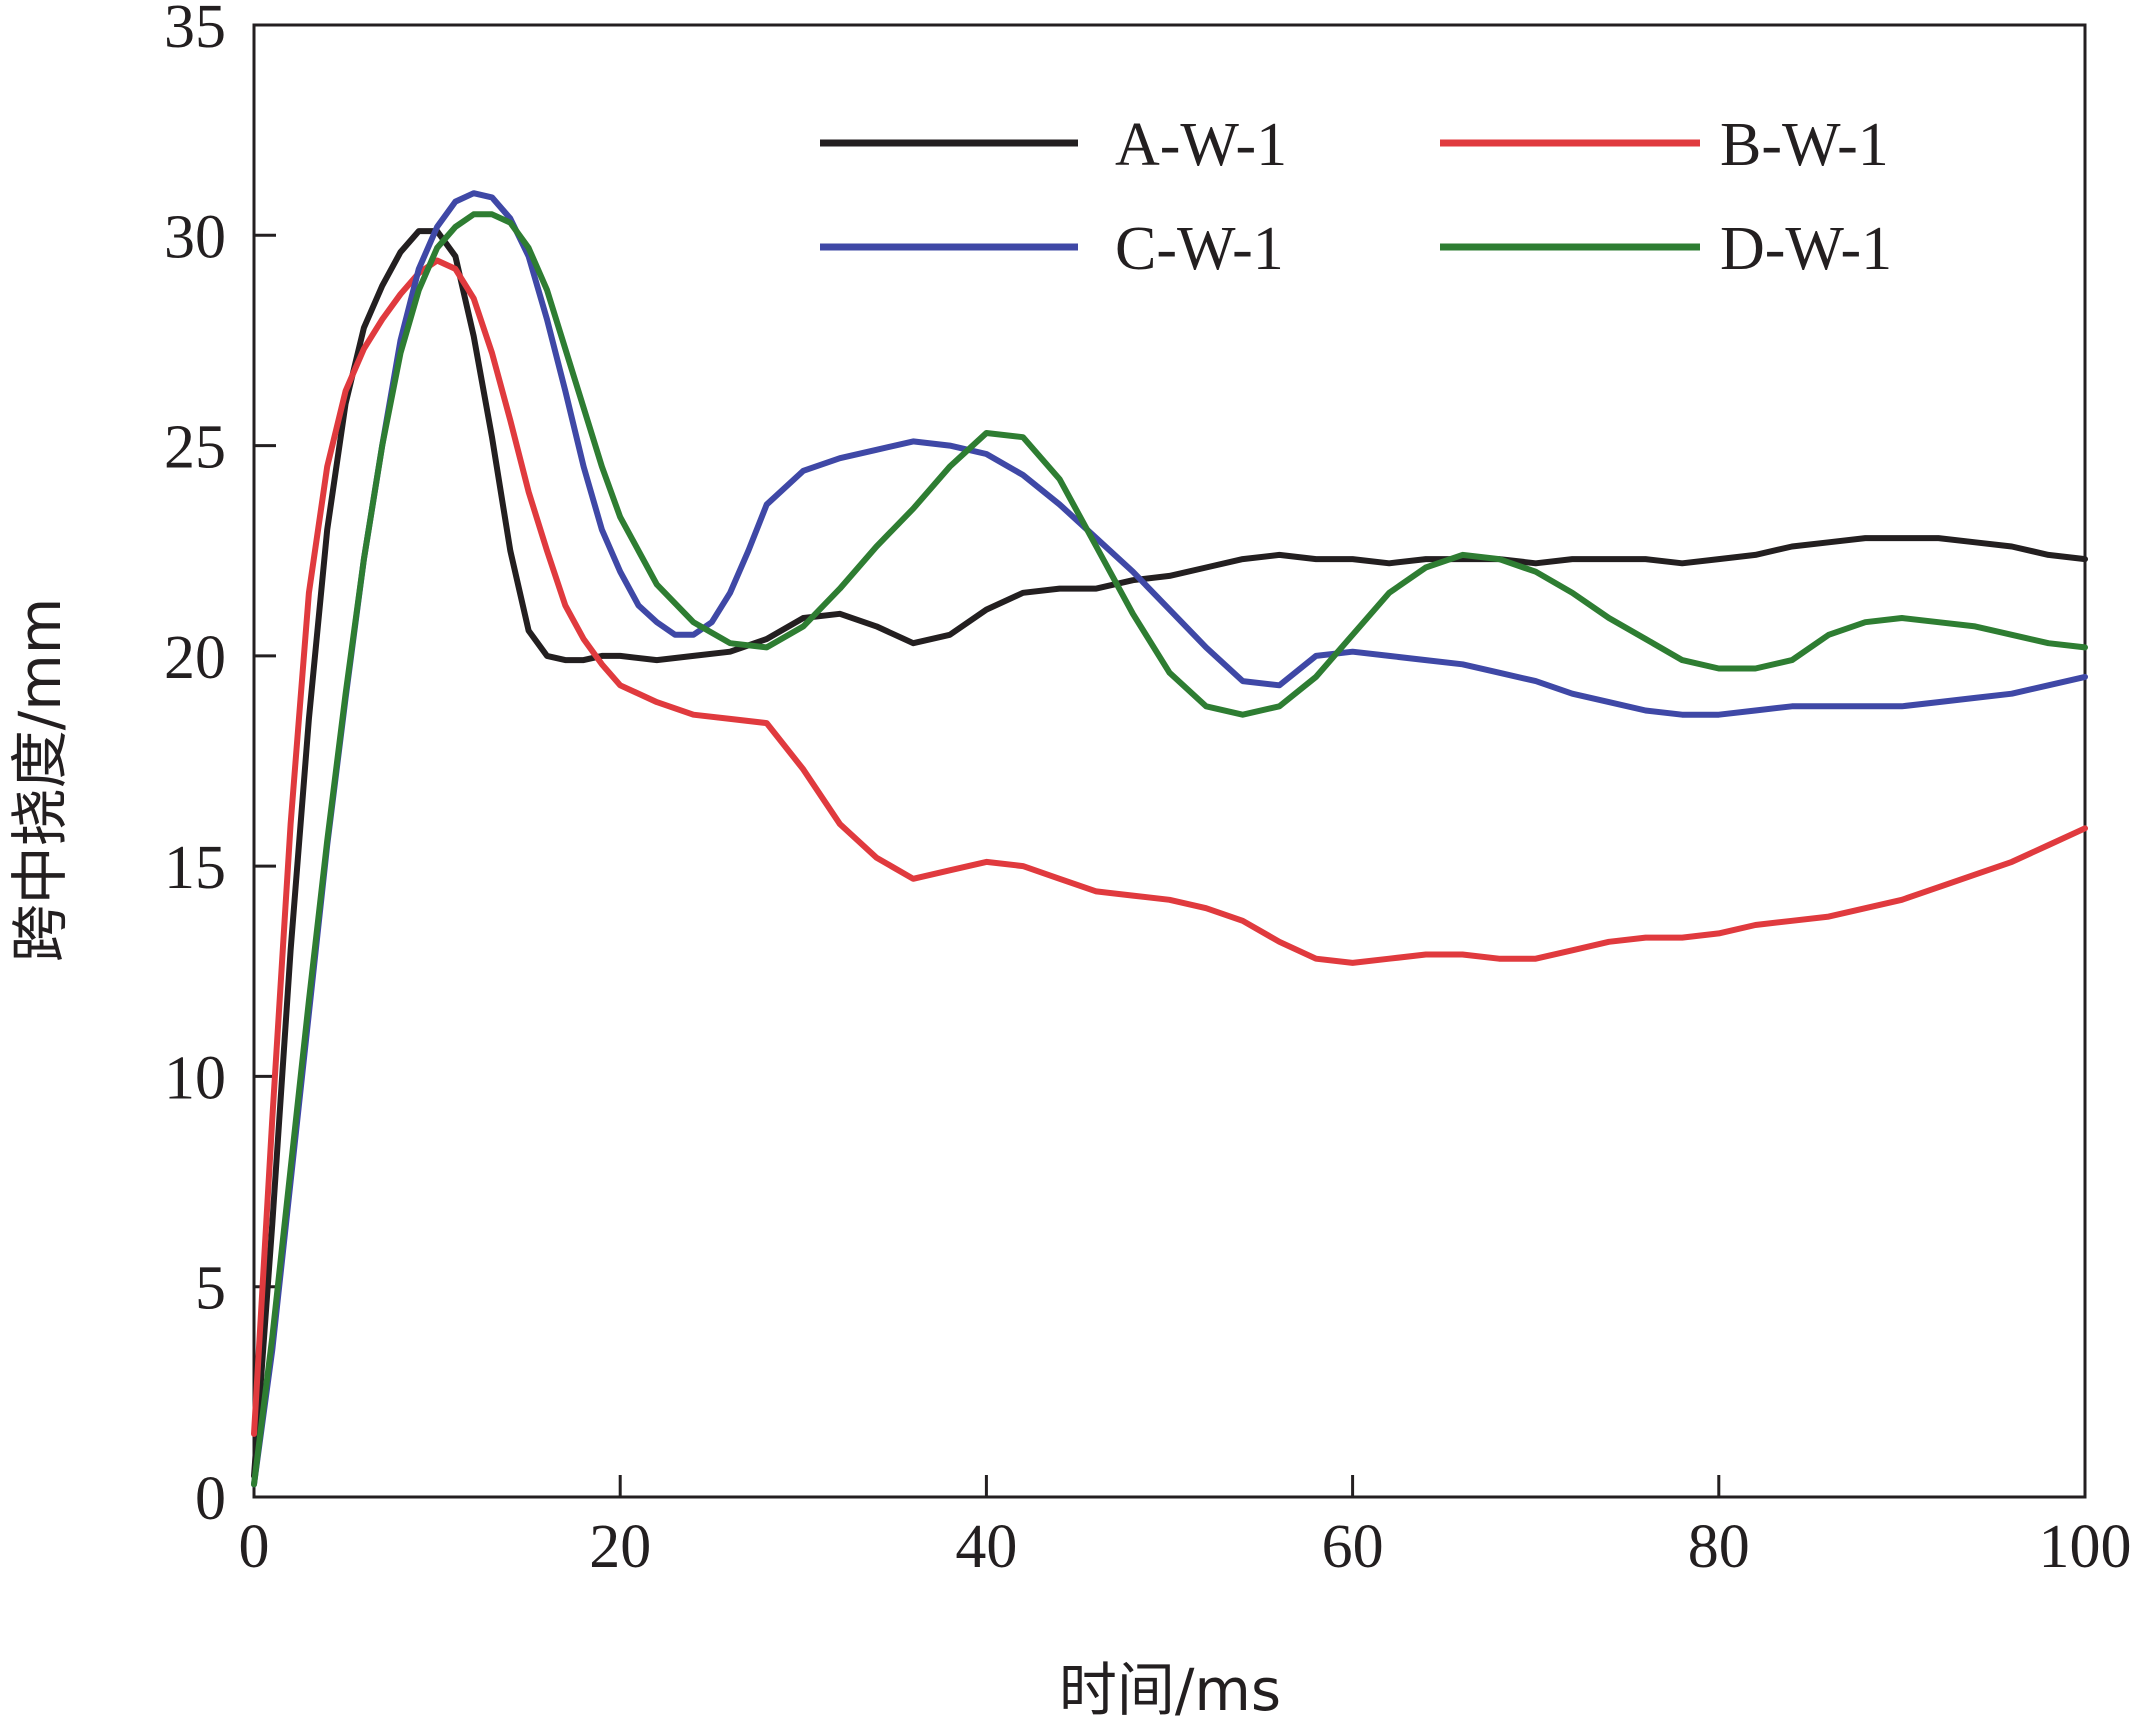  What do you see at coordinates (195, 448) in the screenshot?
I see `y-tick-label: 25` at bounding box center [195, 448].